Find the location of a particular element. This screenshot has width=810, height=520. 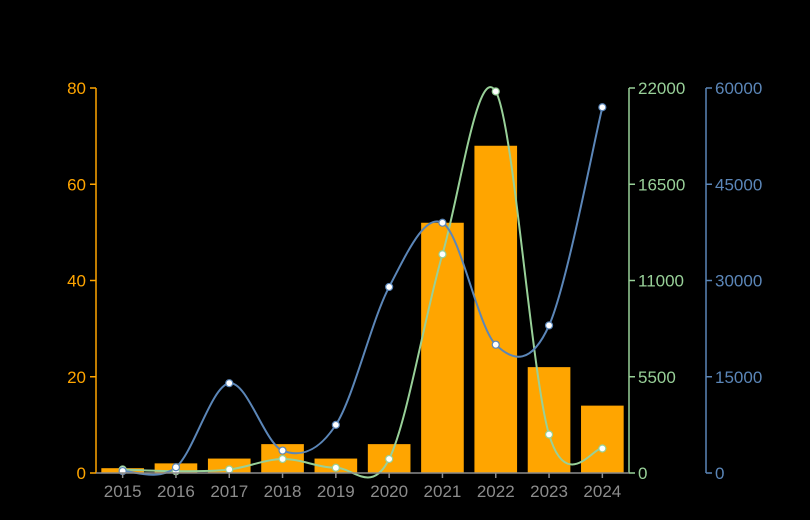

tick-label-left: 20 is located at coordinates (76, 377).